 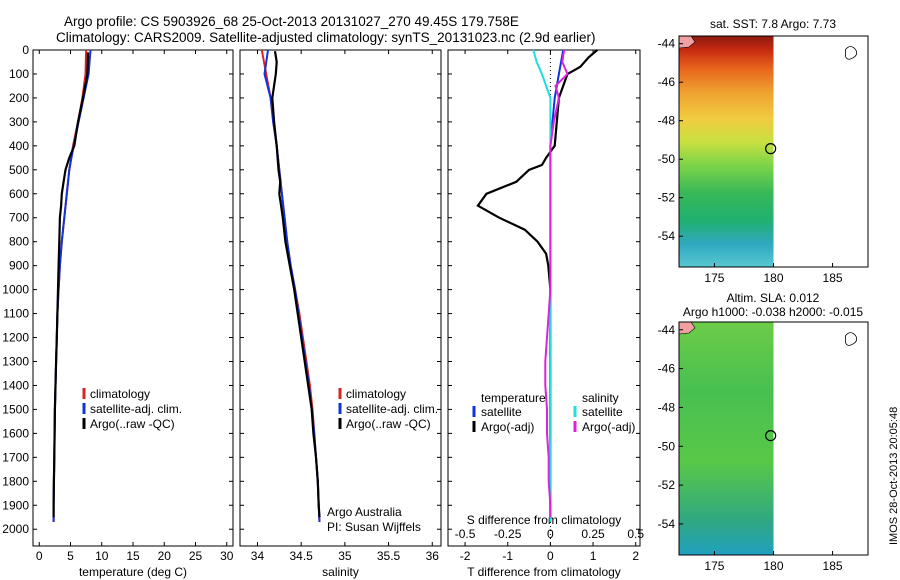 I want to click on imos-timestamp: IMOS 28-Oct-2013 20:05:48, so click(x=894, y=475).